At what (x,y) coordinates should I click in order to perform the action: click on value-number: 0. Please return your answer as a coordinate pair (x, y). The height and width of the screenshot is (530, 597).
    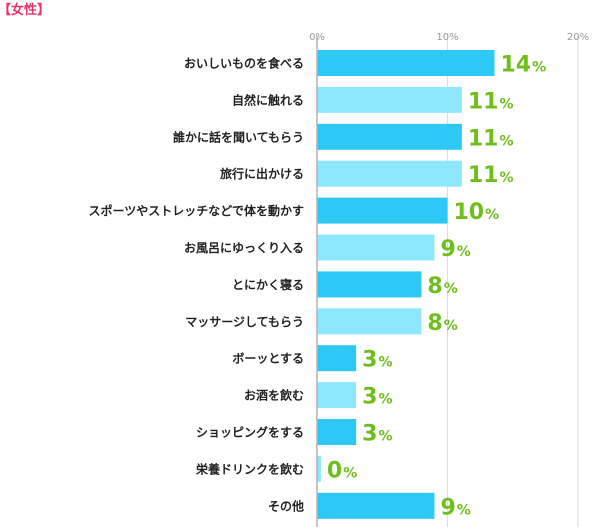
    Looking at the image, I should click on (334, 470).